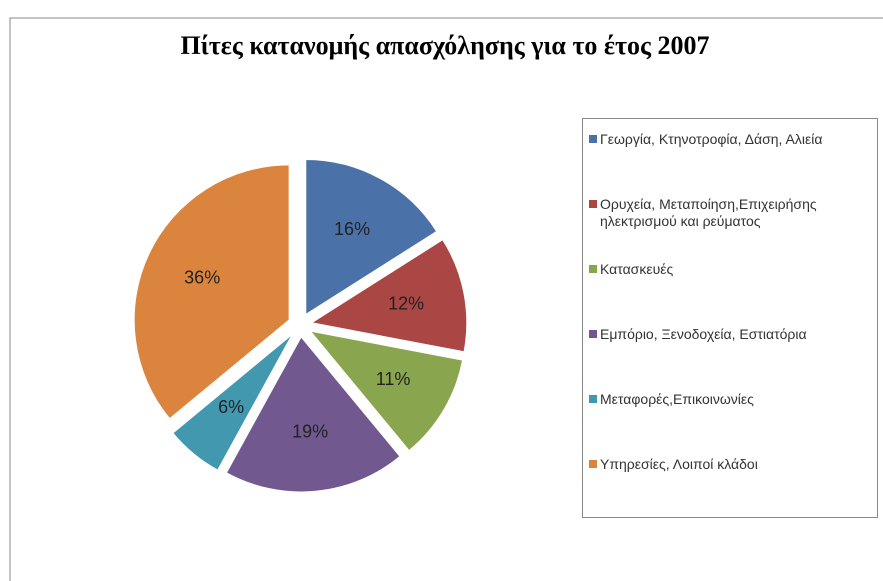 Image resolution: width=883 pixels, height=581 pixels. Describe the element at coordinates (352, 229) in the screenshot. I see `data-label: 16%` at that location.